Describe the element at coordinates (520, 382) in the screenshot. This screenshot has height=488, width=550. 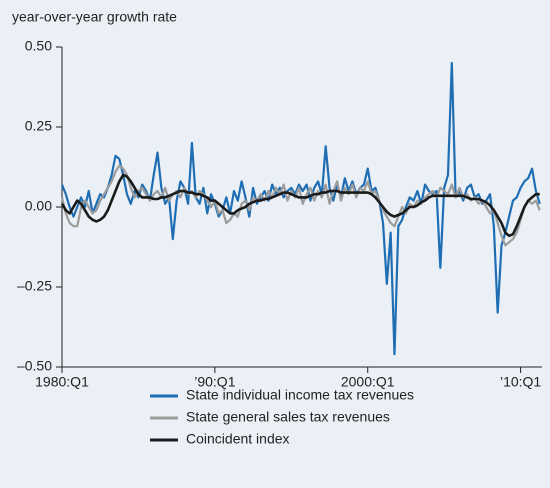
I see `x-tick-label: ’10:Q1` at that location.